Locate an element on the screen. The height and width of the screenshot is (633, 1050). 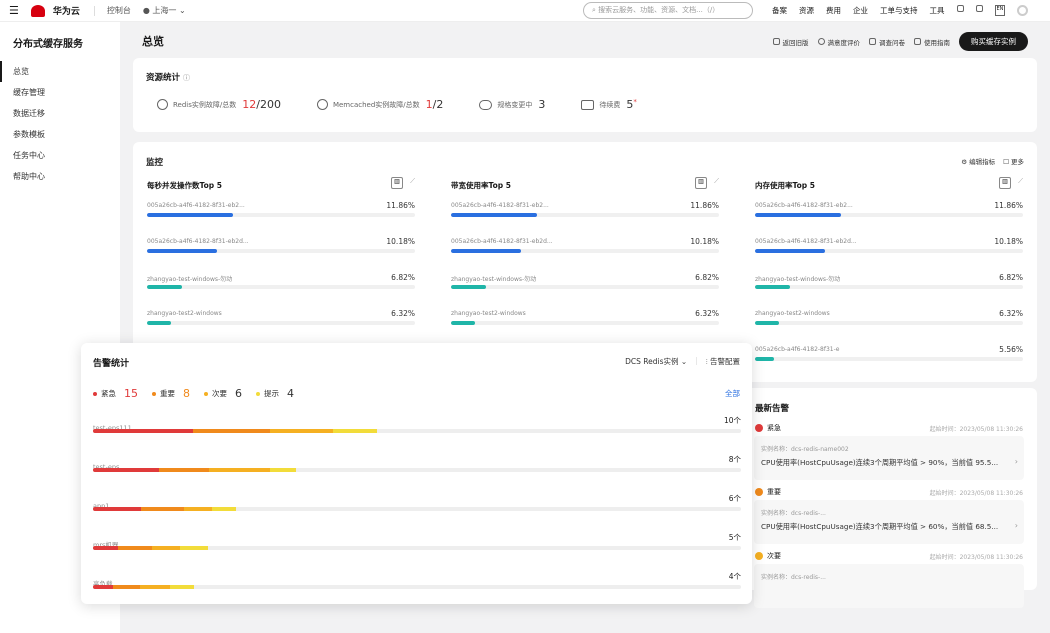
memcached-fault-count: 1 is located at coordinates (429, 104).